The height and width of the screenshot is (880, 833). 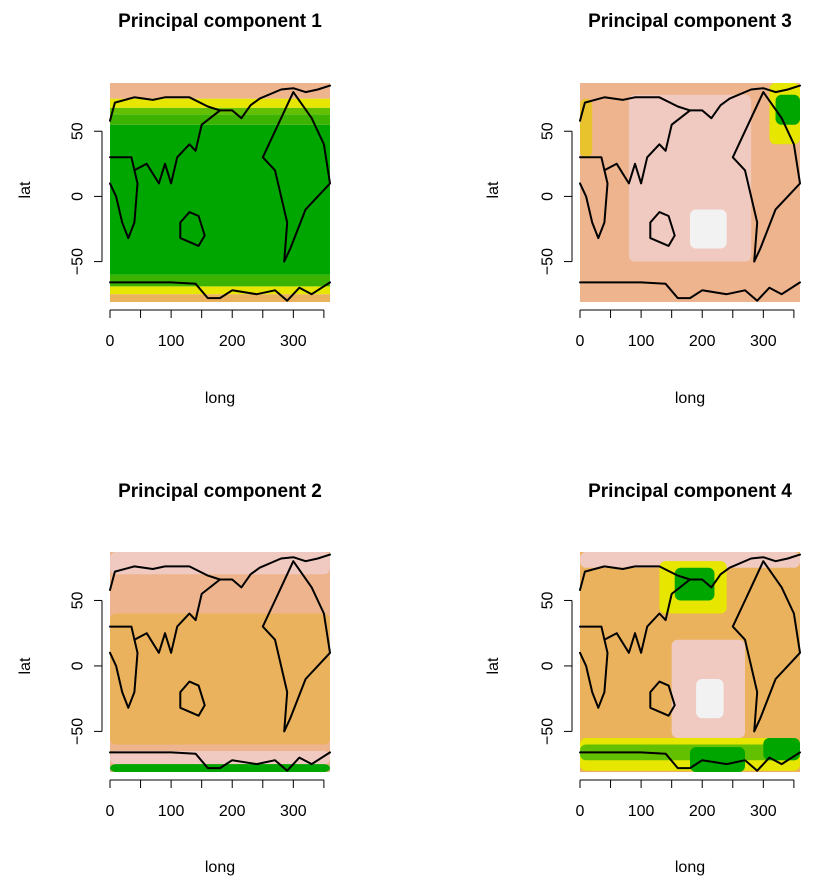 What do you see at coordinates (220, 21) in the screenshot?
I see `panel-title: Principal component 1` at bounding box center [220, 21].